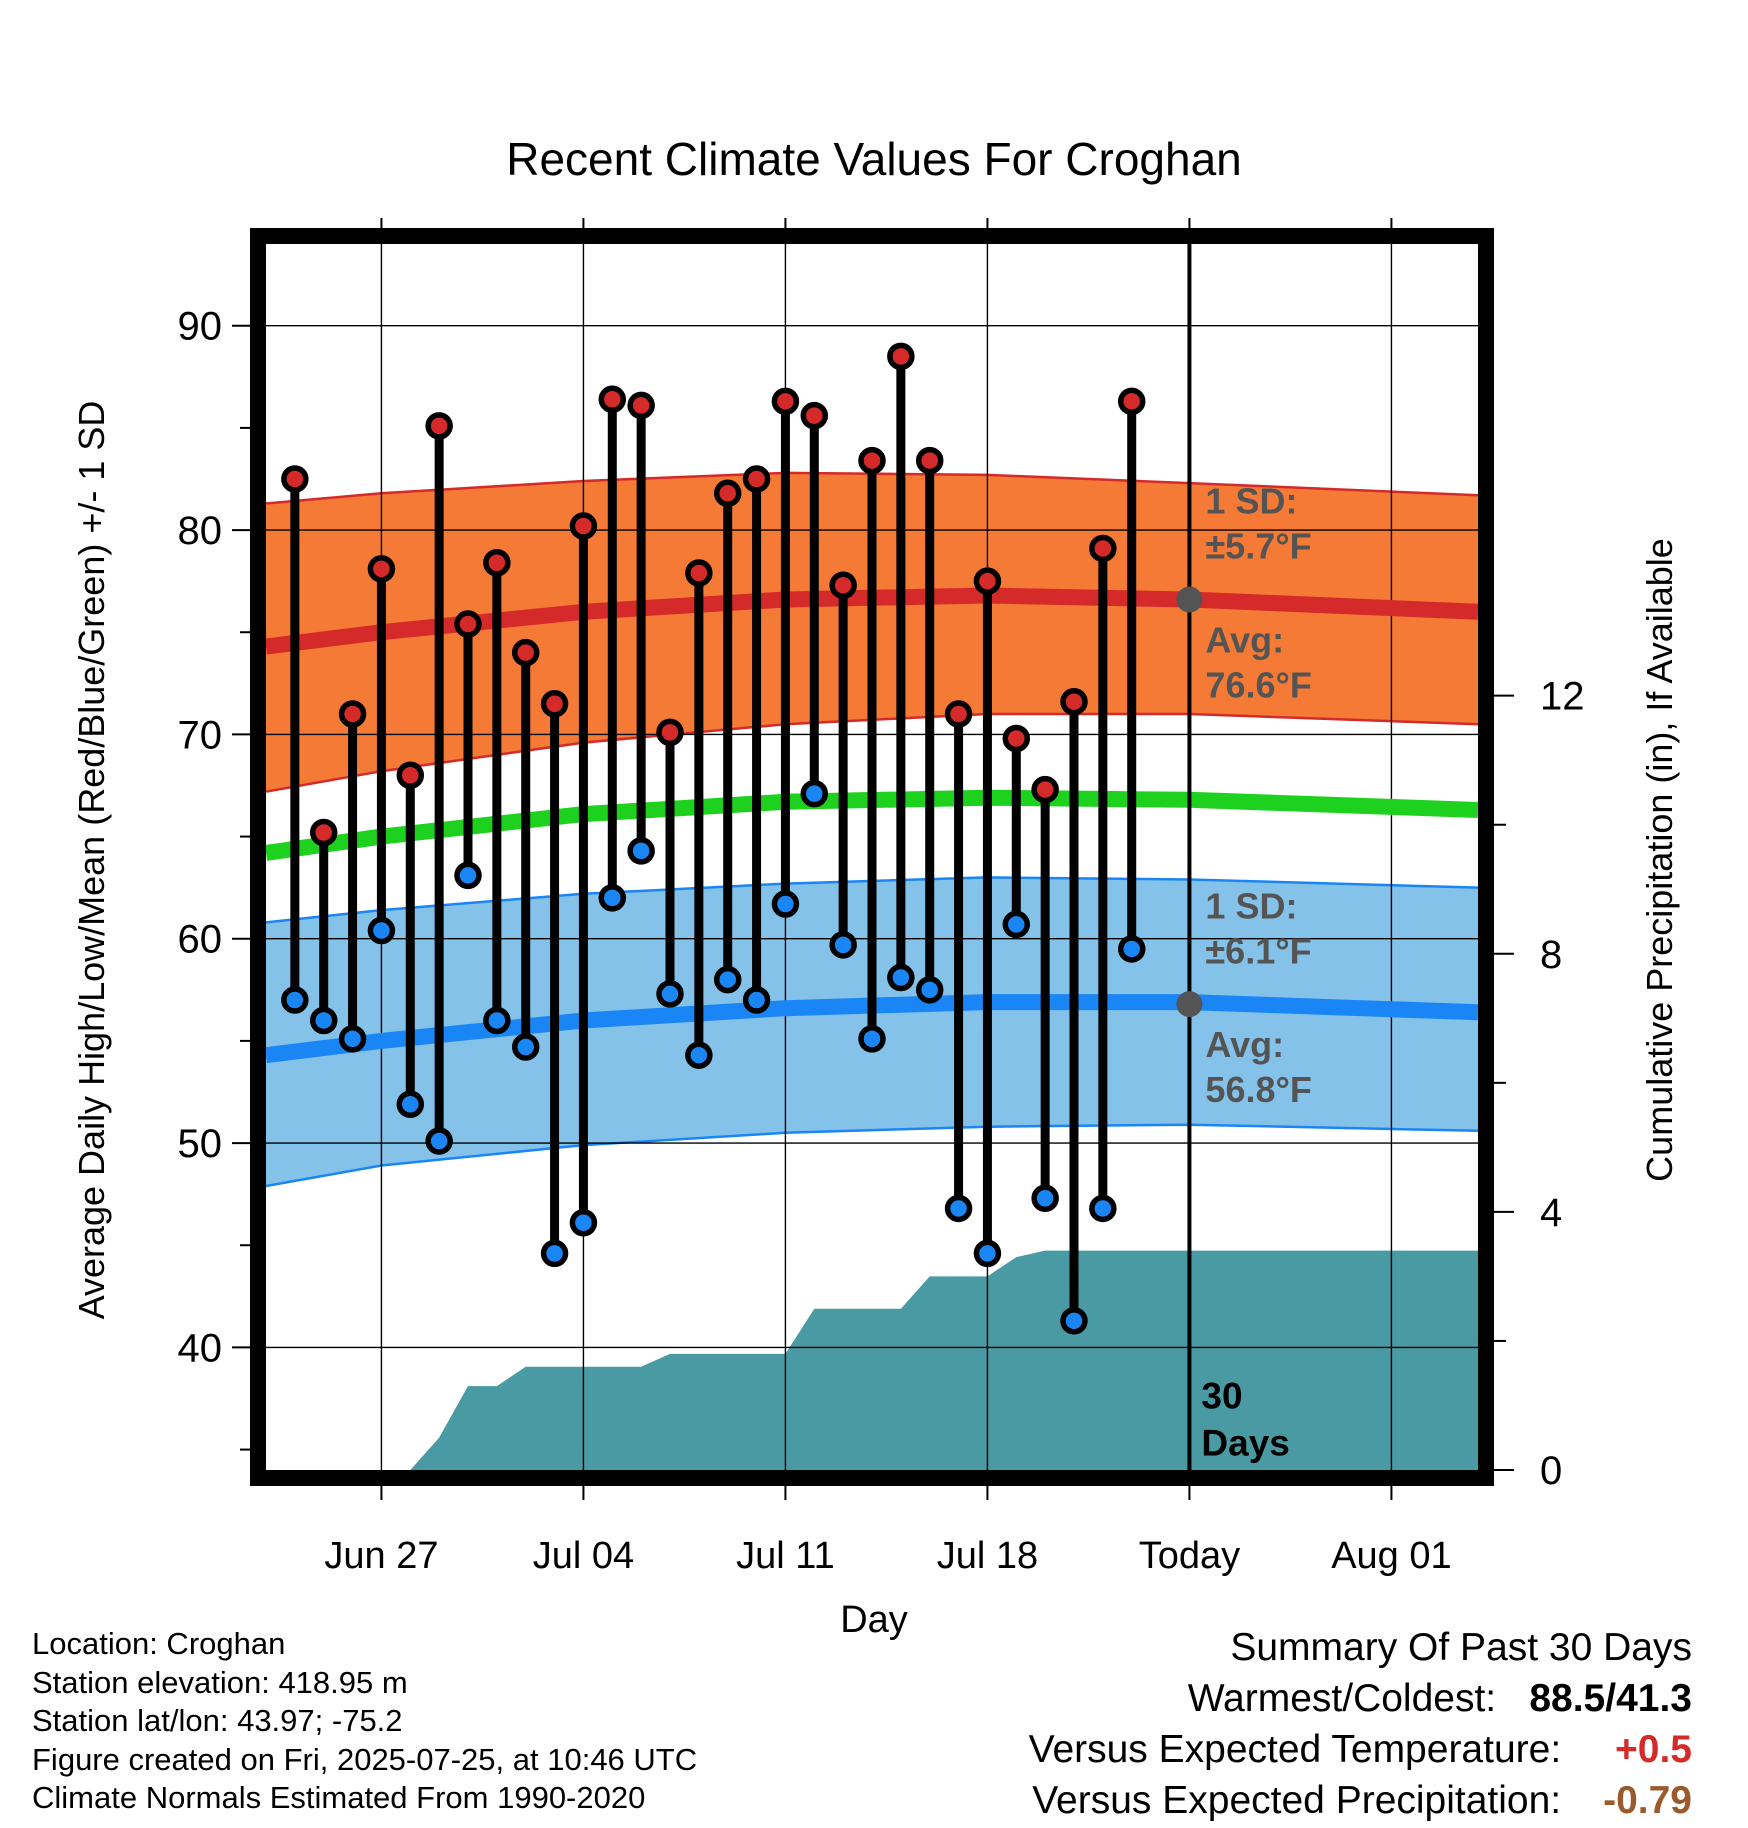  I want to click on high-sd-value: ±5.7°F, so click(1258, 546).